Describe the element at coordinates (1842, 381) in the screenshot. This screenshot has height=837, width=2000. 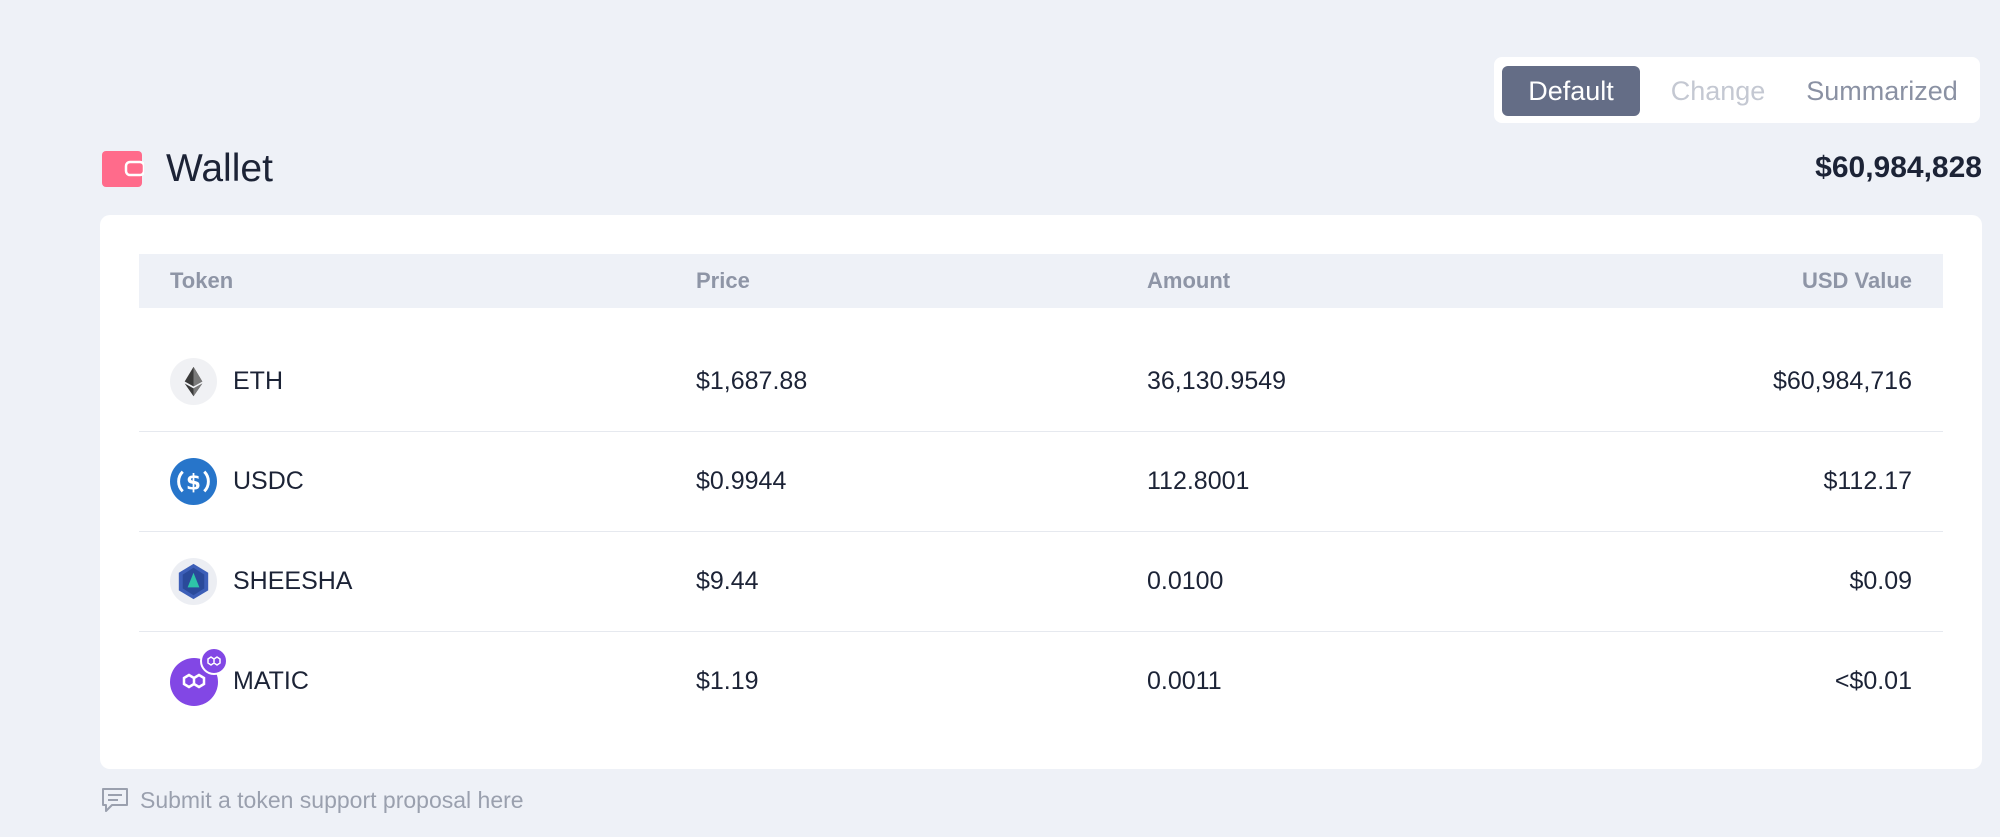
I see `token-usd-value: $60,984,716` at that location.